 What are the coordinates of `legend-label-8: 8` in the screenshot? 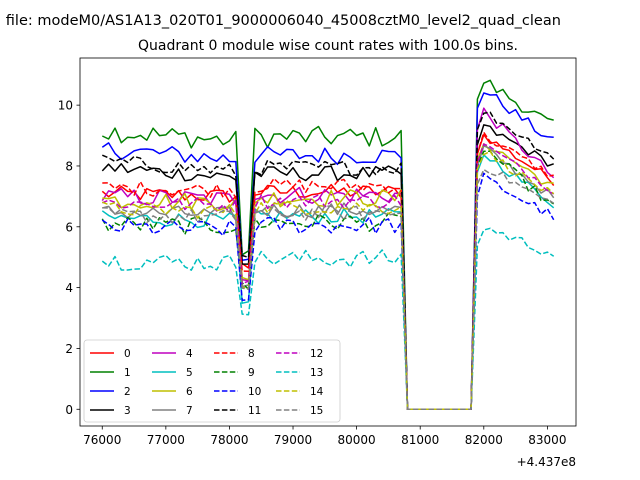 It's located at (251, 354).